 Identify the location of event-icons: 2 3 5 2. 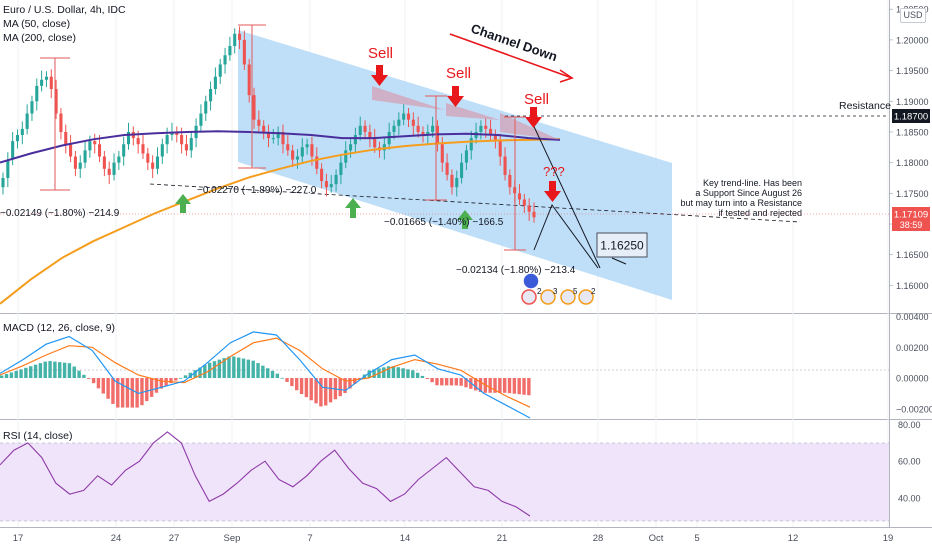
(558, 288).